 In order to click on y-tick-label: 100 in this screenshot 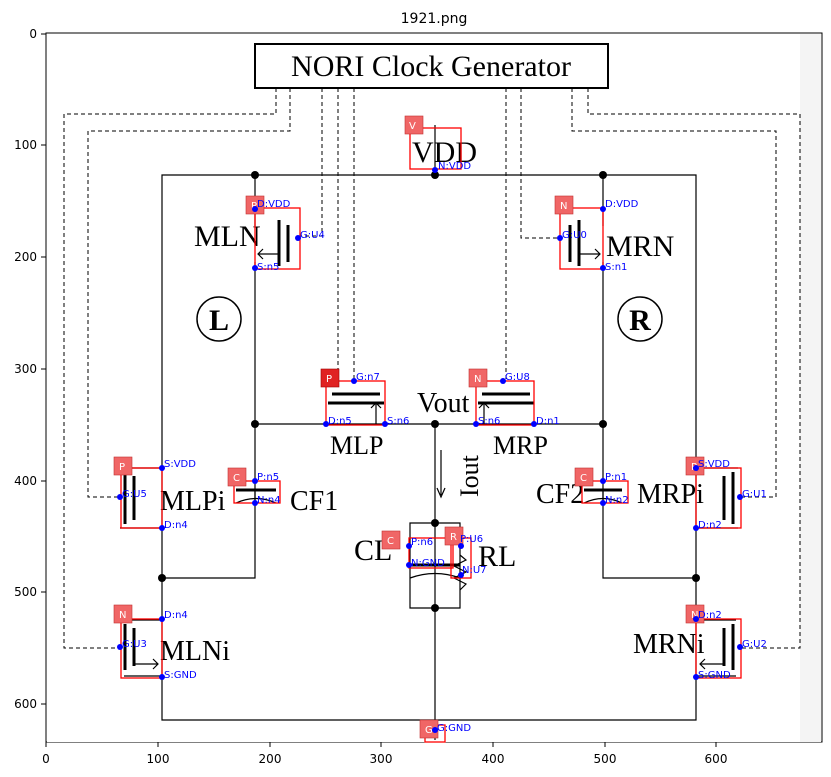, I will do `click(25, 145)`.